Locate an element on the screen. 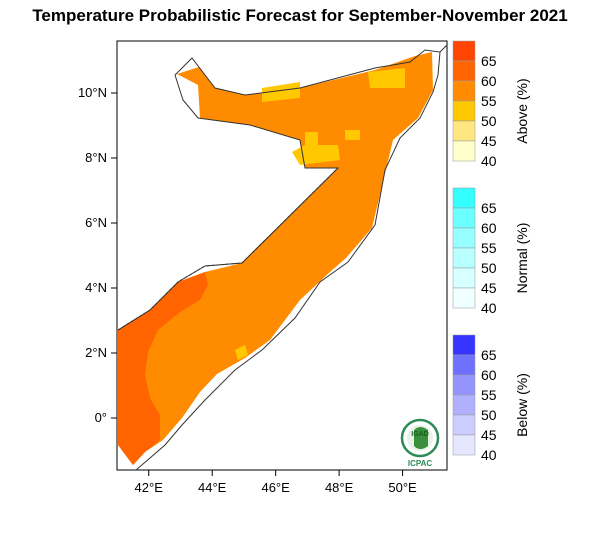  above-50-patch-central is located at coordinates (316, 148).